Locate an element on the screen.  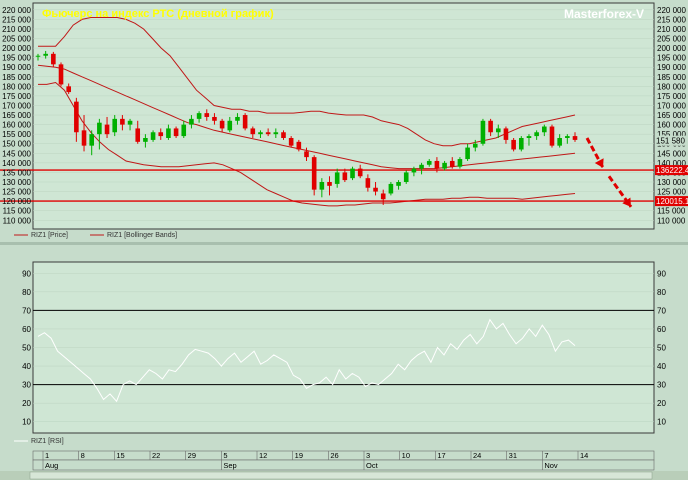
rsi-tick-label-left: 60 is located at coordinates (26, 329).